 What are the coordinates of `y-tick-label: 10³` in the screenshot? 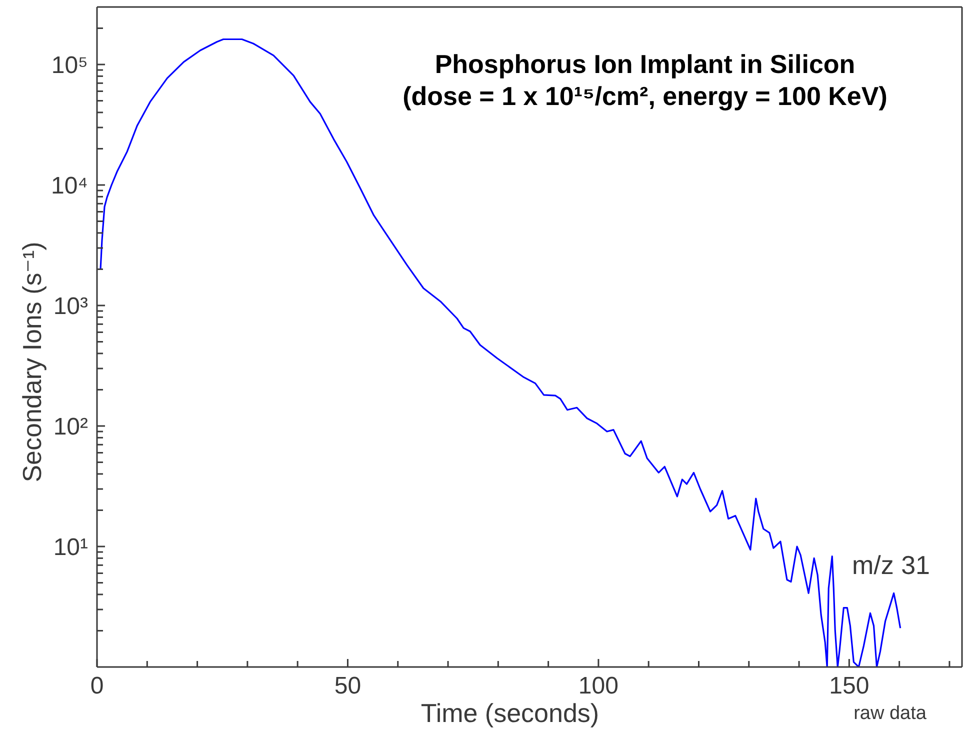 It's located at (70, 306).